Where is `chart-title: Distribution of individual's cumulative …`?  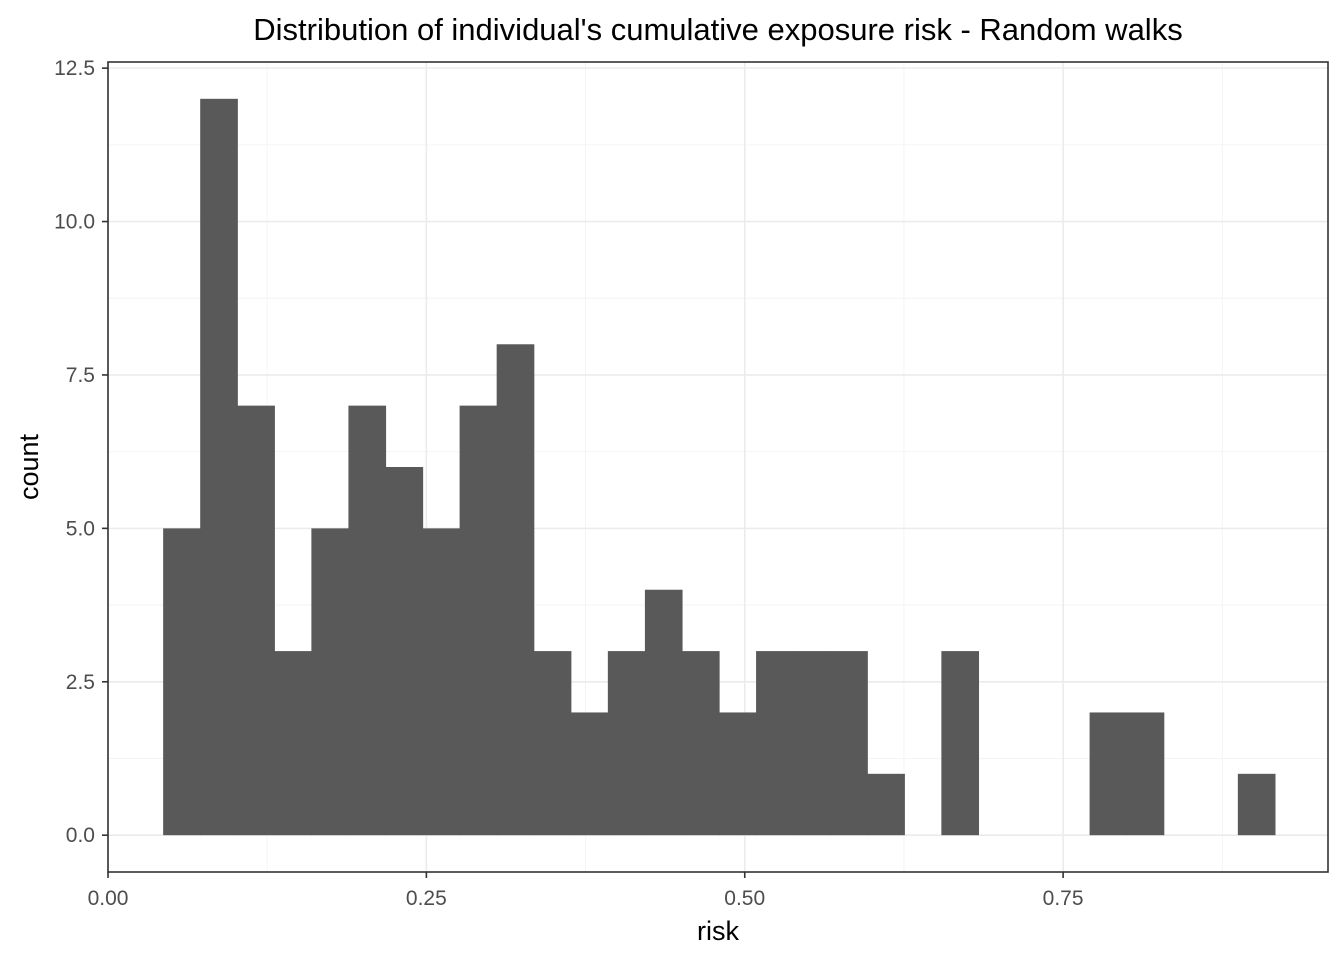
chart-title: Distribution of individual's cumulative … is located at coordinates (717, 29).